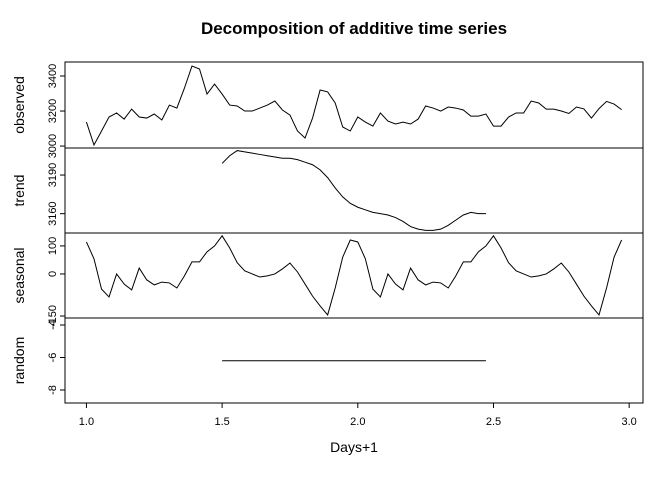  What do you see at coordinates (53, 316) in the screenshot?
I see `y-tick-label: -150` at bounding box center [53, 316].